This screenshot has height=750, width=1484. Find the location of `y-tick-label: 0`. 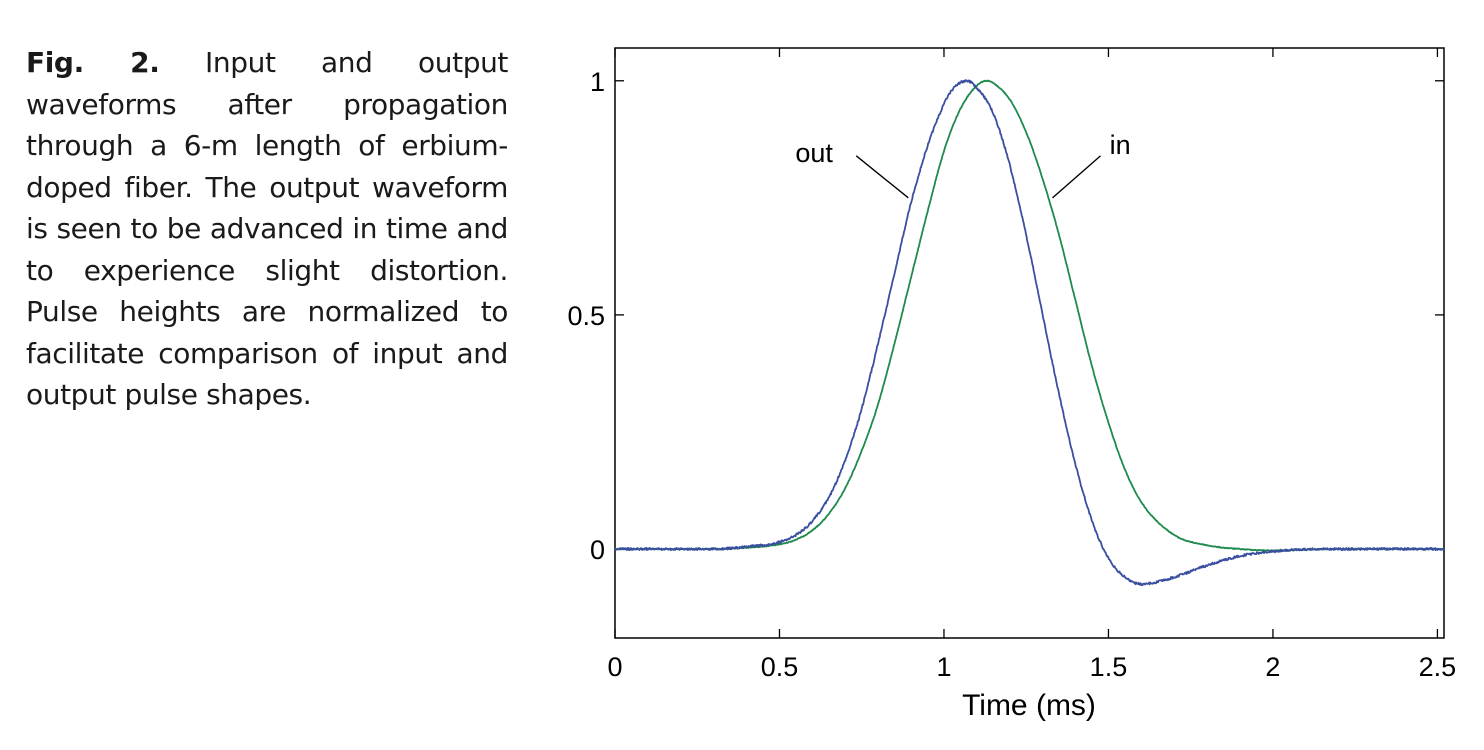

y-tick-label: 0 is located at coordinates (597, 550).